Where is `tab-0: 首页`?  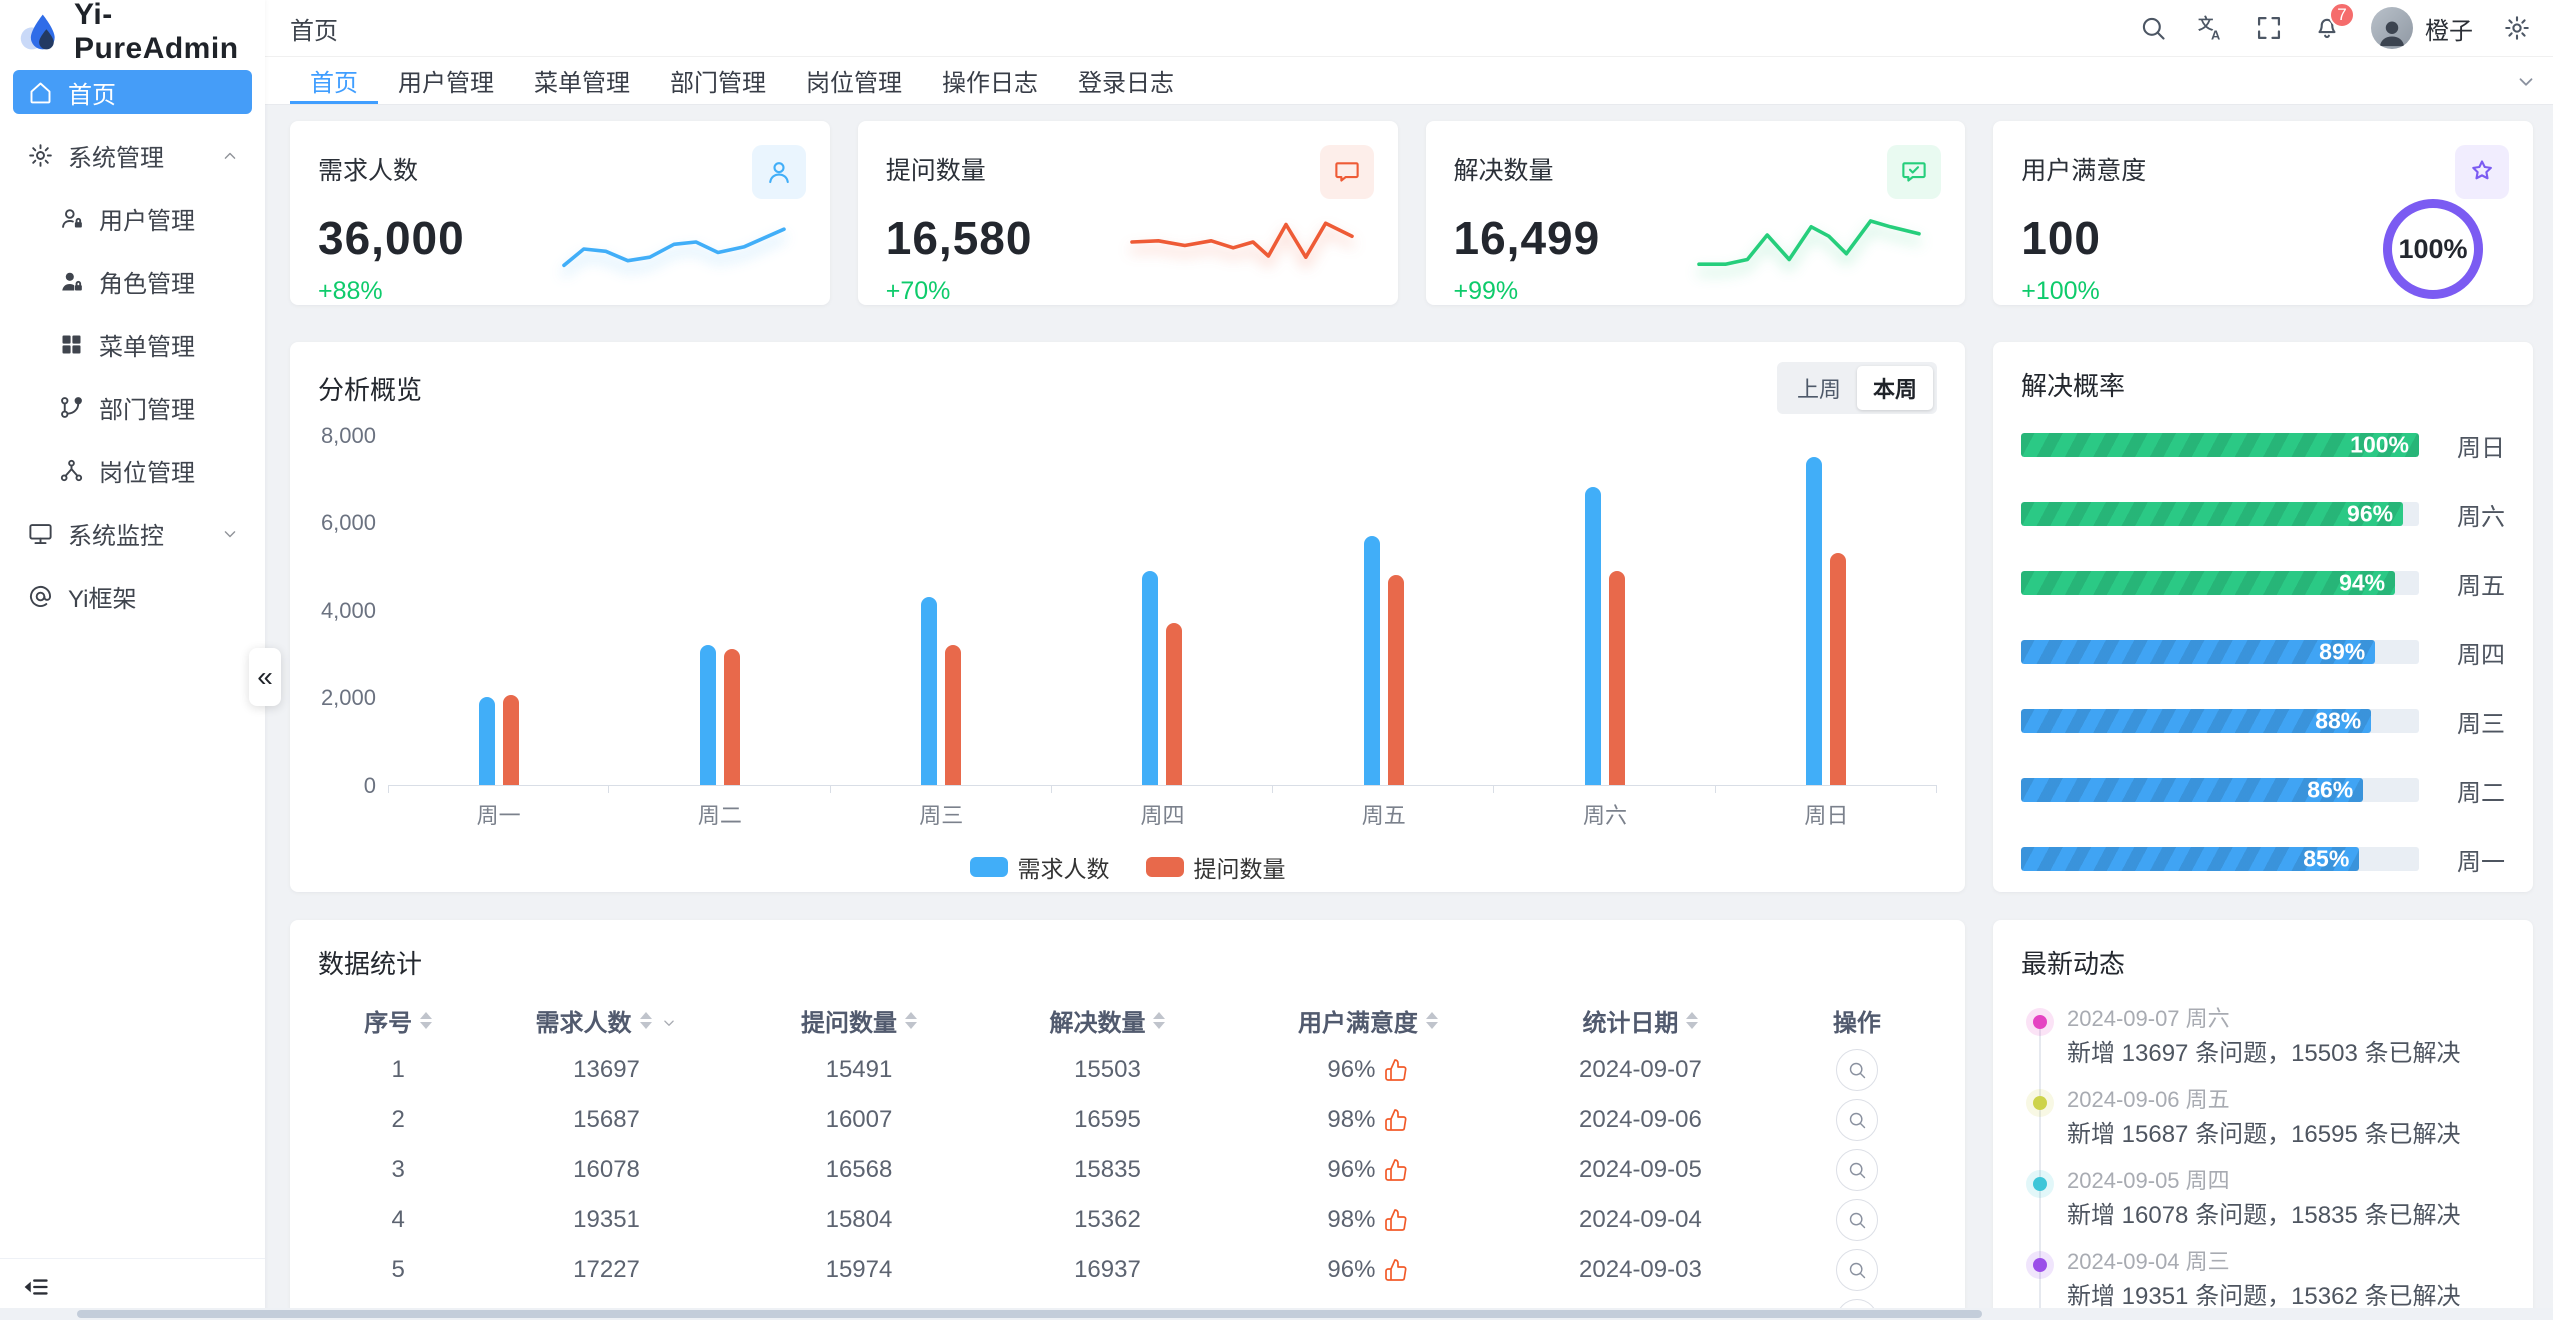 tab-0: 首页 is located at coordinates (334, 80).